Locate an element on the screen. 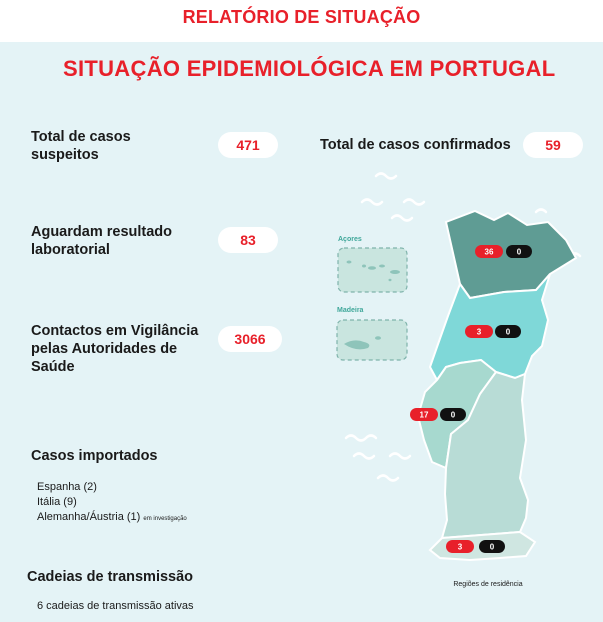  awaiting-results-value: 83 is located at coordinates (248, 240).